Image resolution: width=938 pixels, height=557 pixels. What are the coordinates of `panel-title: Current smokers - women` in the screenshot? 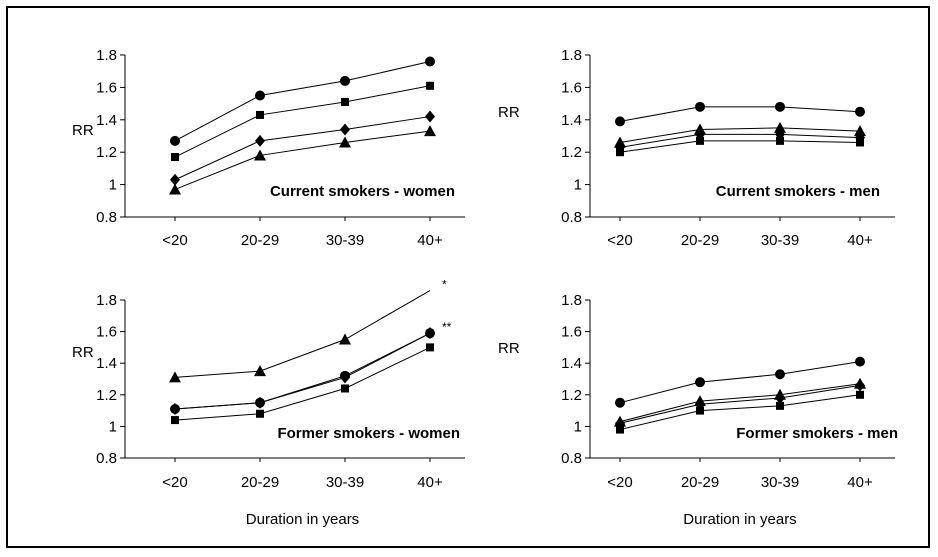 It's located at (362, 191).